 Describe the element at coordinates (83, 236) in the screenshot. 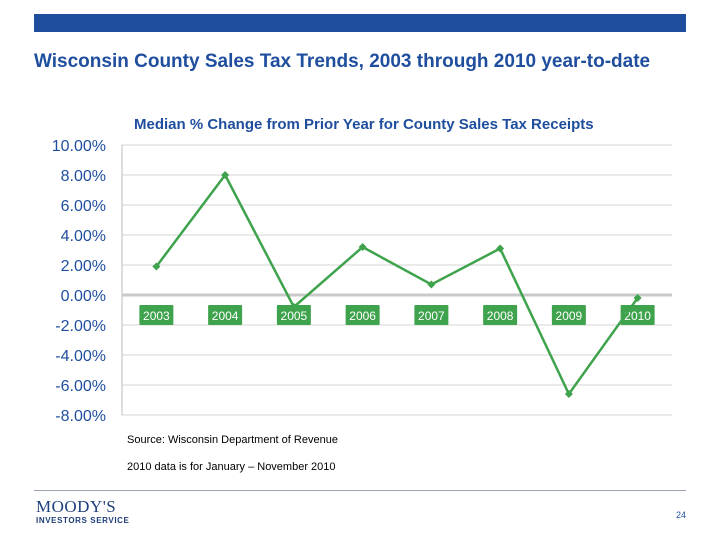

I see `y-tick-label: 4.00%` at that location.